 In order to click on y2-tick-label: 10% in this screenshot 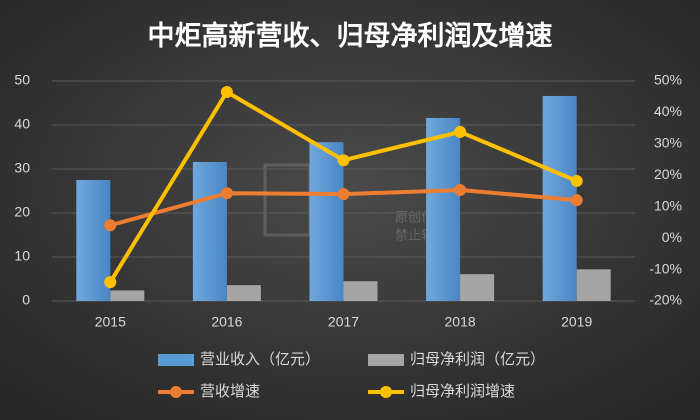, I will do `click(668, 205)`.